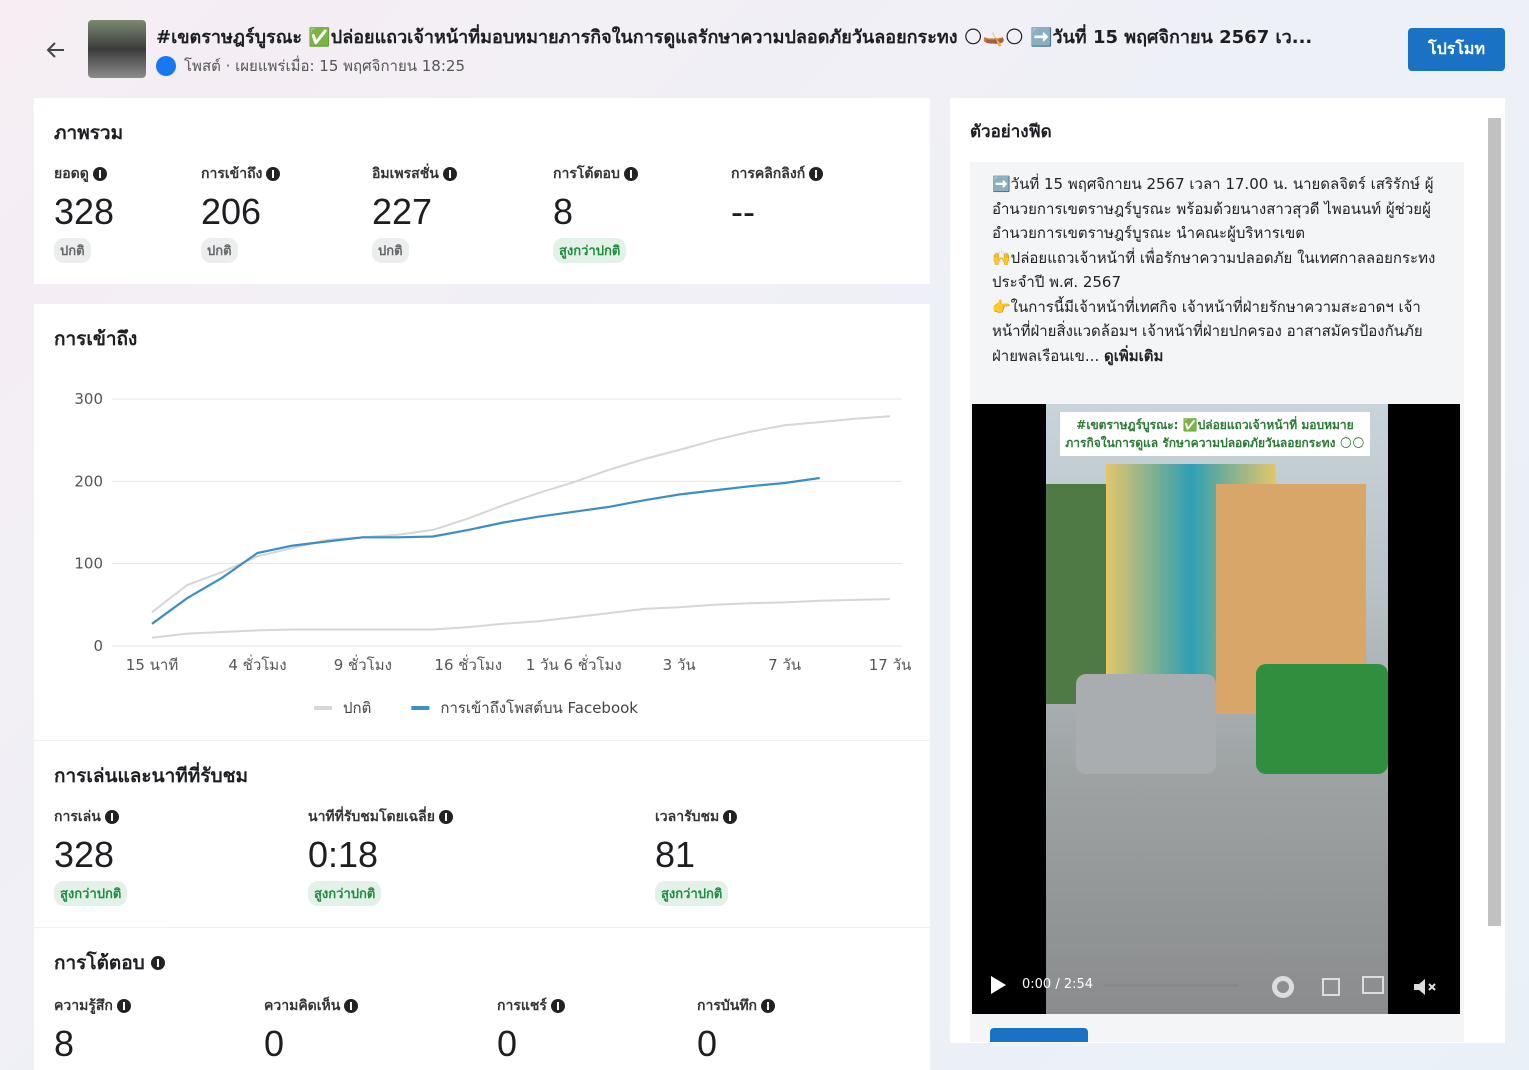 This screenshot has height=1070, width=1529. Describe the element at coordinates (531, 1032) in the screenshot. I see `metric: การแชร์ 0` at that location.